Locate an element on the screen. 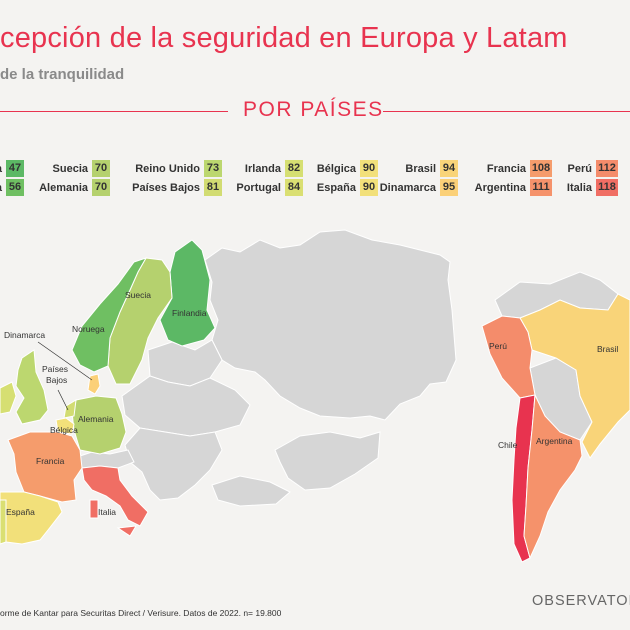 The width and height of the screenshot is (630, 630). legend-label: Argentina is located at coordinates (500, 187).